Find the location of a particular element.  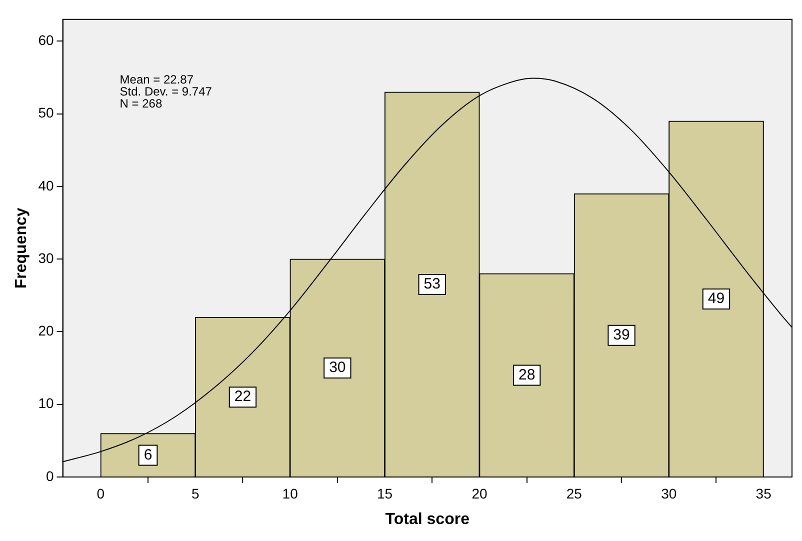

x-tick-label: 25 is located at coordinates (574, 493).